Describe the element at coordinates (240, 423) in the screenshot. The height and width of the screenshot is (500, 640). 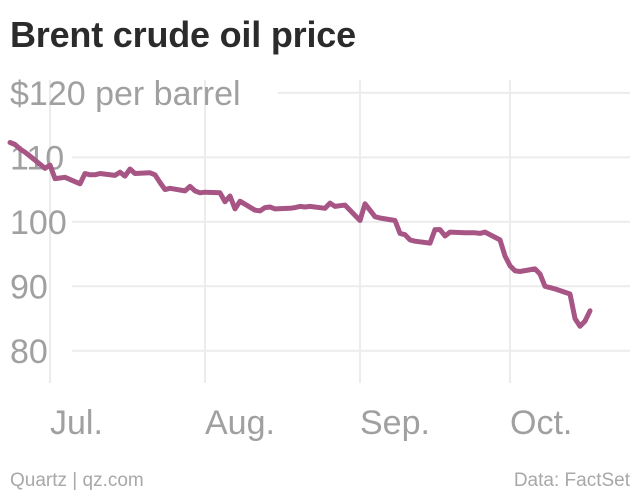
I see `x-tick-label: Aug.` at that location.